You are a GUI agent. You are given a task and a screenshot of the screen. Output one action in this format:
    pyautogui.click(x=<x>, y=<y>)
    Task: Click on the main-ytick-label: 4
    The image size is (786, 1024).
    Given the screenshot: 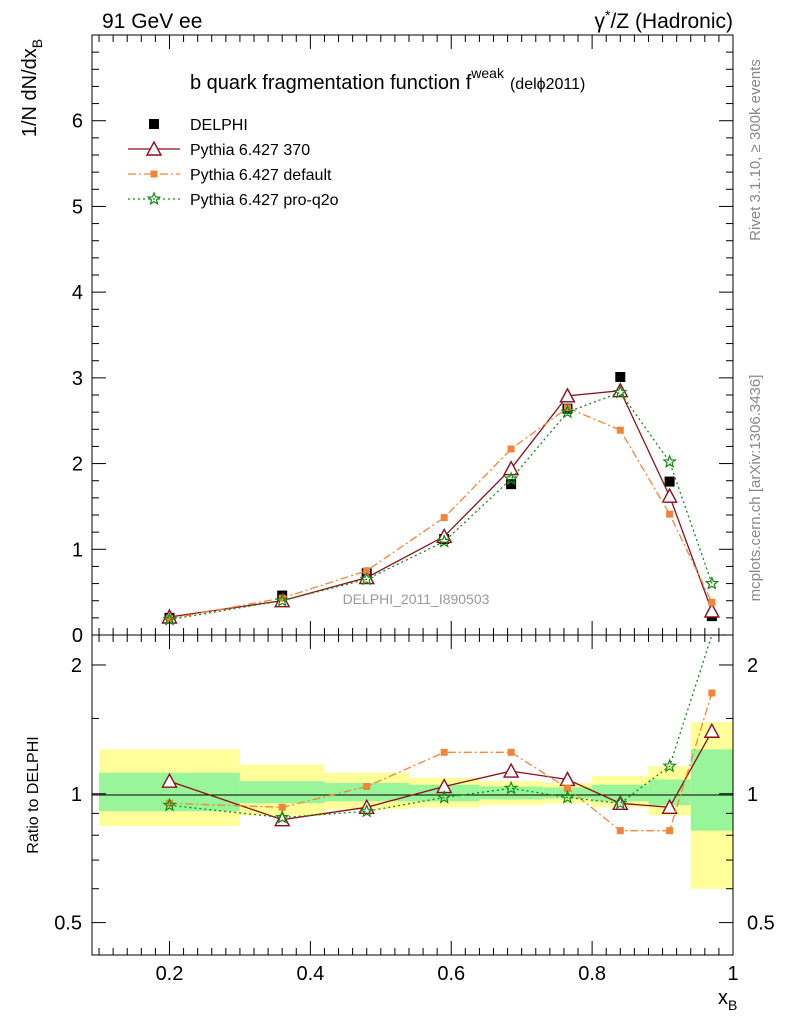 What is the action you would take?
    pyautogui.click(x=77, y=293)
    